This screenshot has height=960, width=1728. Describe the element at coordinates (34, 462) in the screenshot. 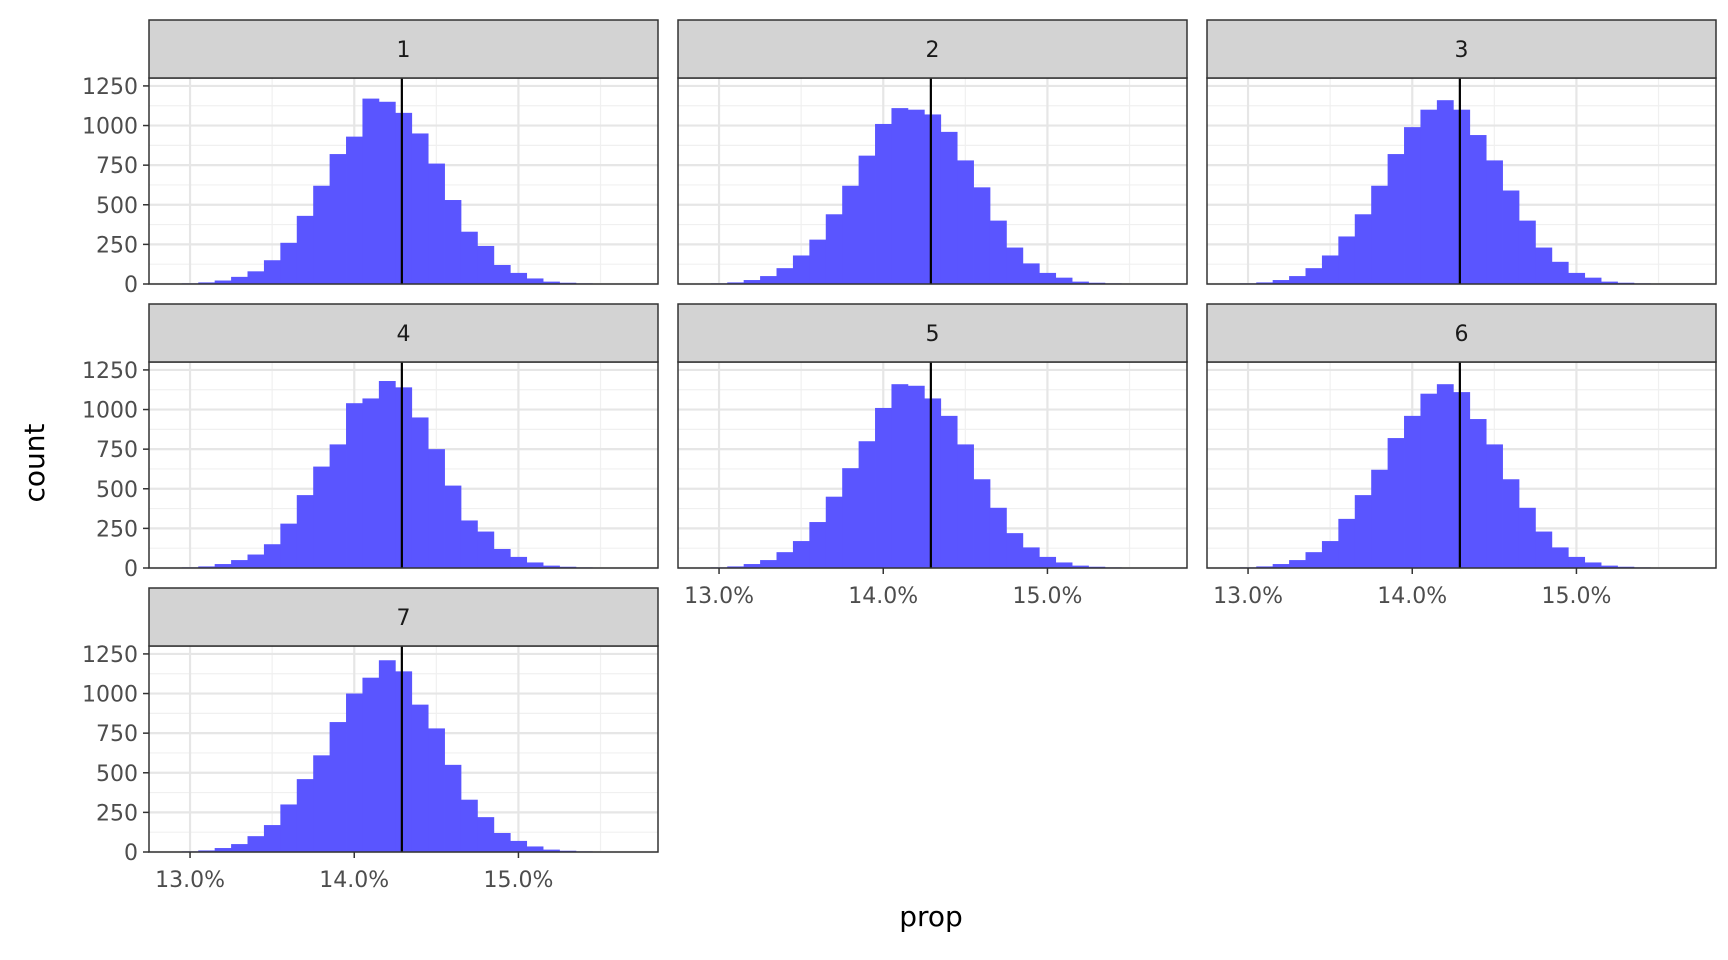

I see `y-axis-title: count` at that location.